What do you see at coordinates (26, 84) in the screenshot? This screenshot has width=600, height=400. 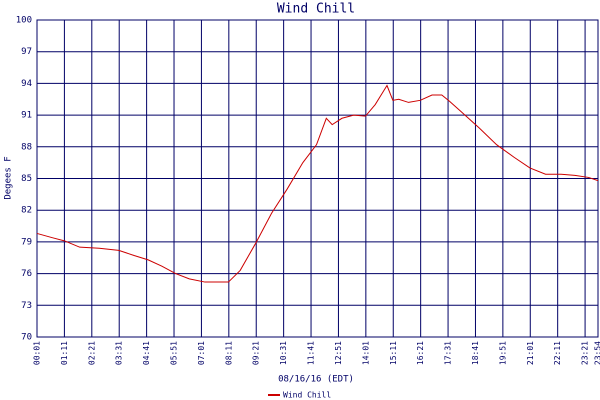 I see `y-tick-label: 94` at bounding box center [26, 84].